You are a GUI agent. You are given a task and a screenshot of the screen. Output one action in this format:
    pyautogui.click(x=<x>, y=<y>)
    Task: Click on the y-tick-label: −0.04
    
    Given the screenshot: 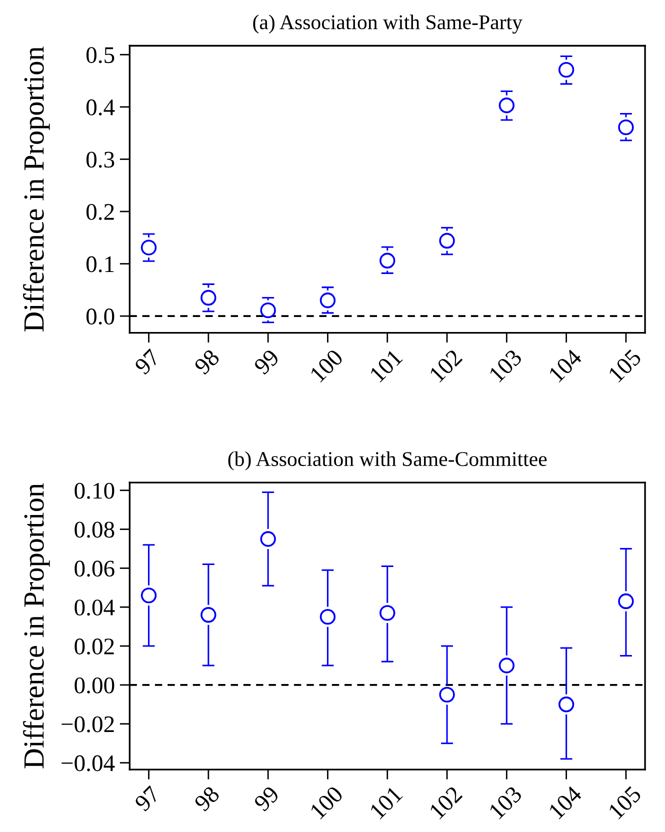 What is the action you would take?
    pyautogui.click(x=88, y=763)
    